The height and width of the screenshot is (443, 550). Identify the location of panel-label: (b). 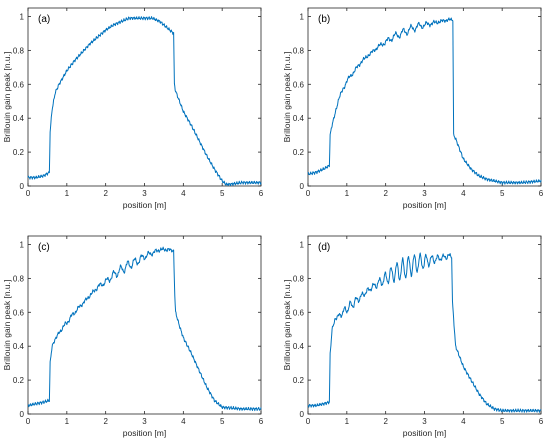
(324, 19).